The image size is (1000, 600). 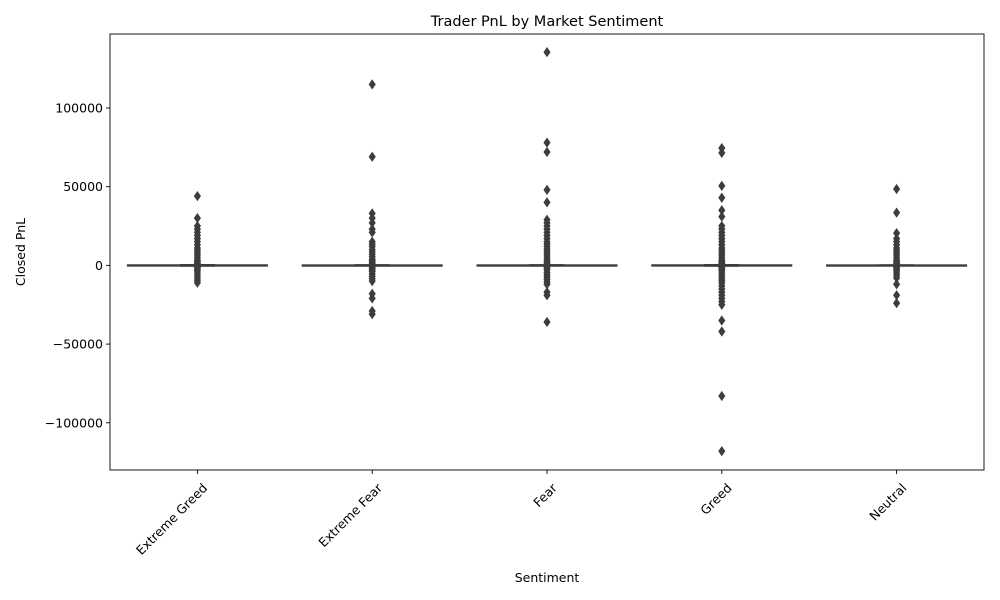 What do you see at coordinates (887, 501) in the screenshot?
I see `x-tick-label: Neutral` at bounding box center [887, 501].